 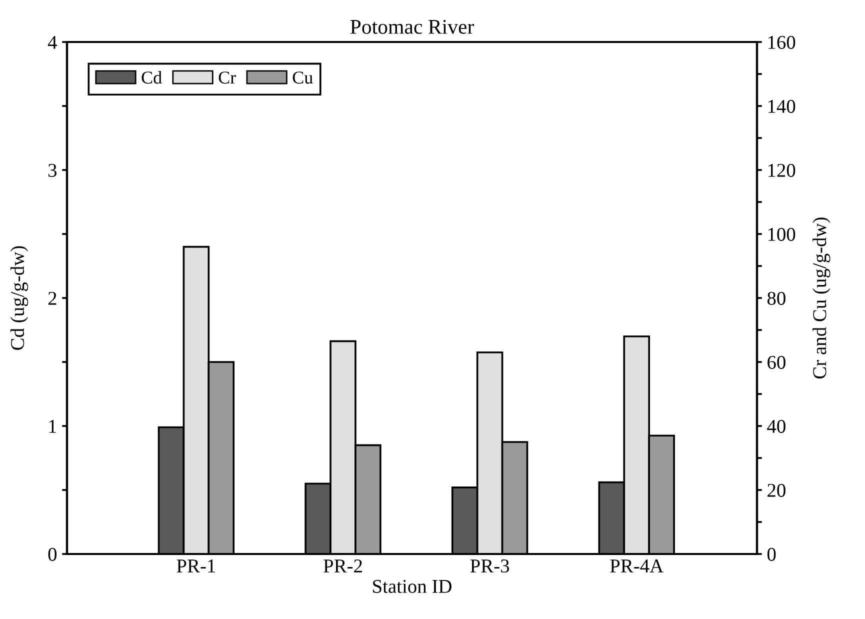 I want to click on x-tick-label: PR-4A, so click(x=637, y=566).